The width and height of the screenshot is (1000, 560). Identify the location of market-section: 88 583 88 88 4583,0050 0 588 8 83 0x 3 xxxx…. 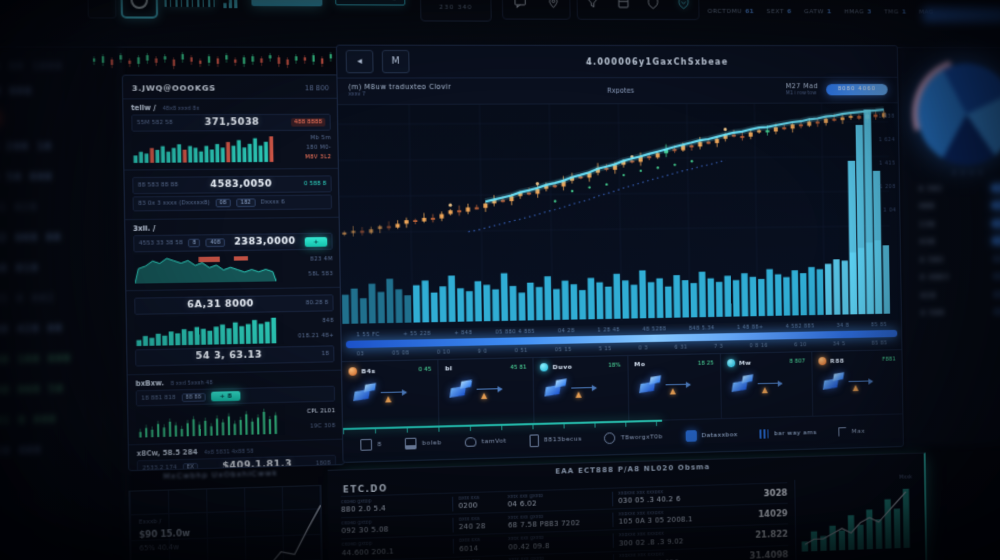
(232, 193).